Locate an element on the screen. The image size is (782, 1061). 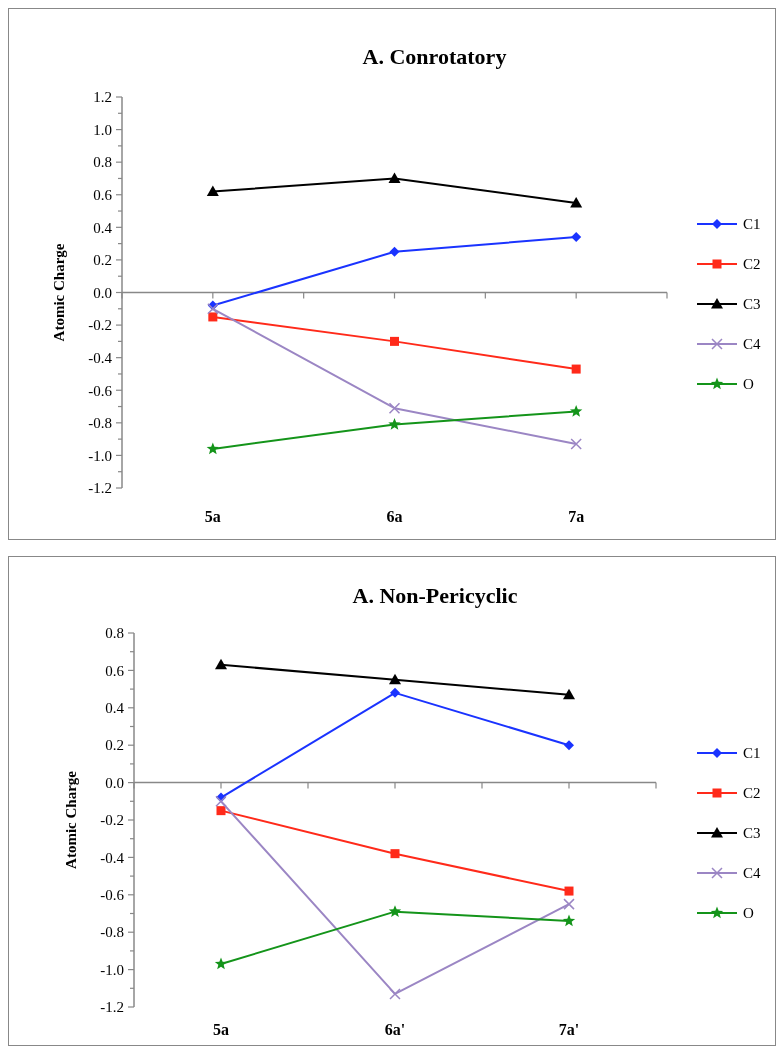
chart-title: A. Non-Pericyclic is located at coordinates (435, 595).